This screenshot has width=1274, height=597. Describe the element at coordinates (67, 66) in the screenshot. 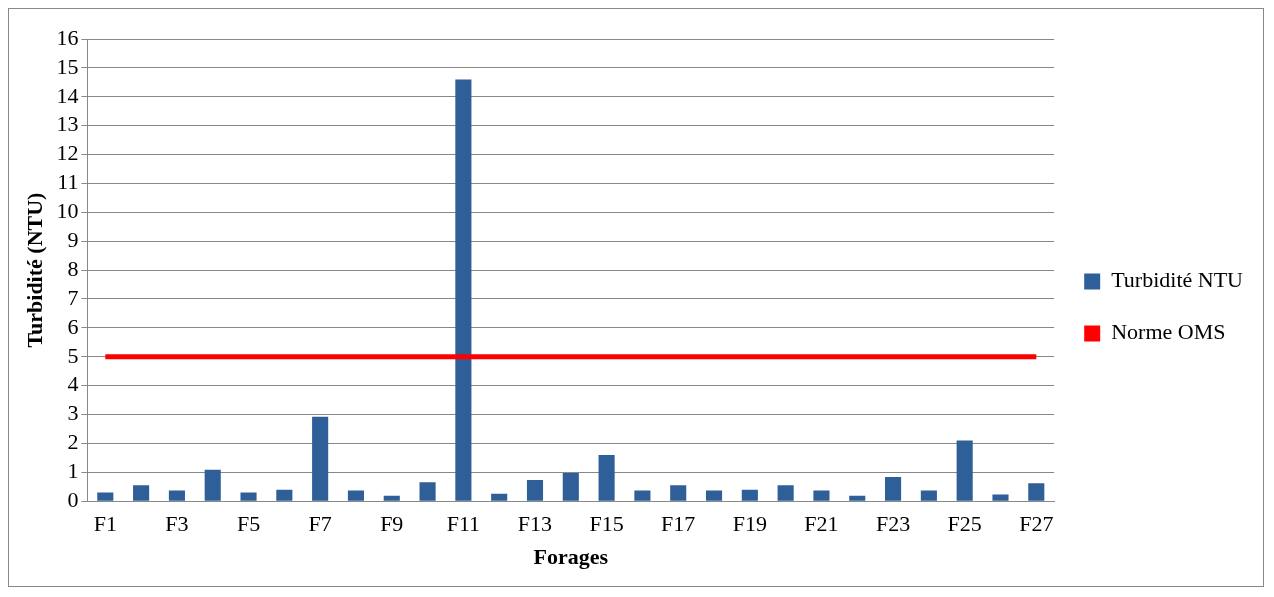

I see `y-tick-label: 15` at that location.